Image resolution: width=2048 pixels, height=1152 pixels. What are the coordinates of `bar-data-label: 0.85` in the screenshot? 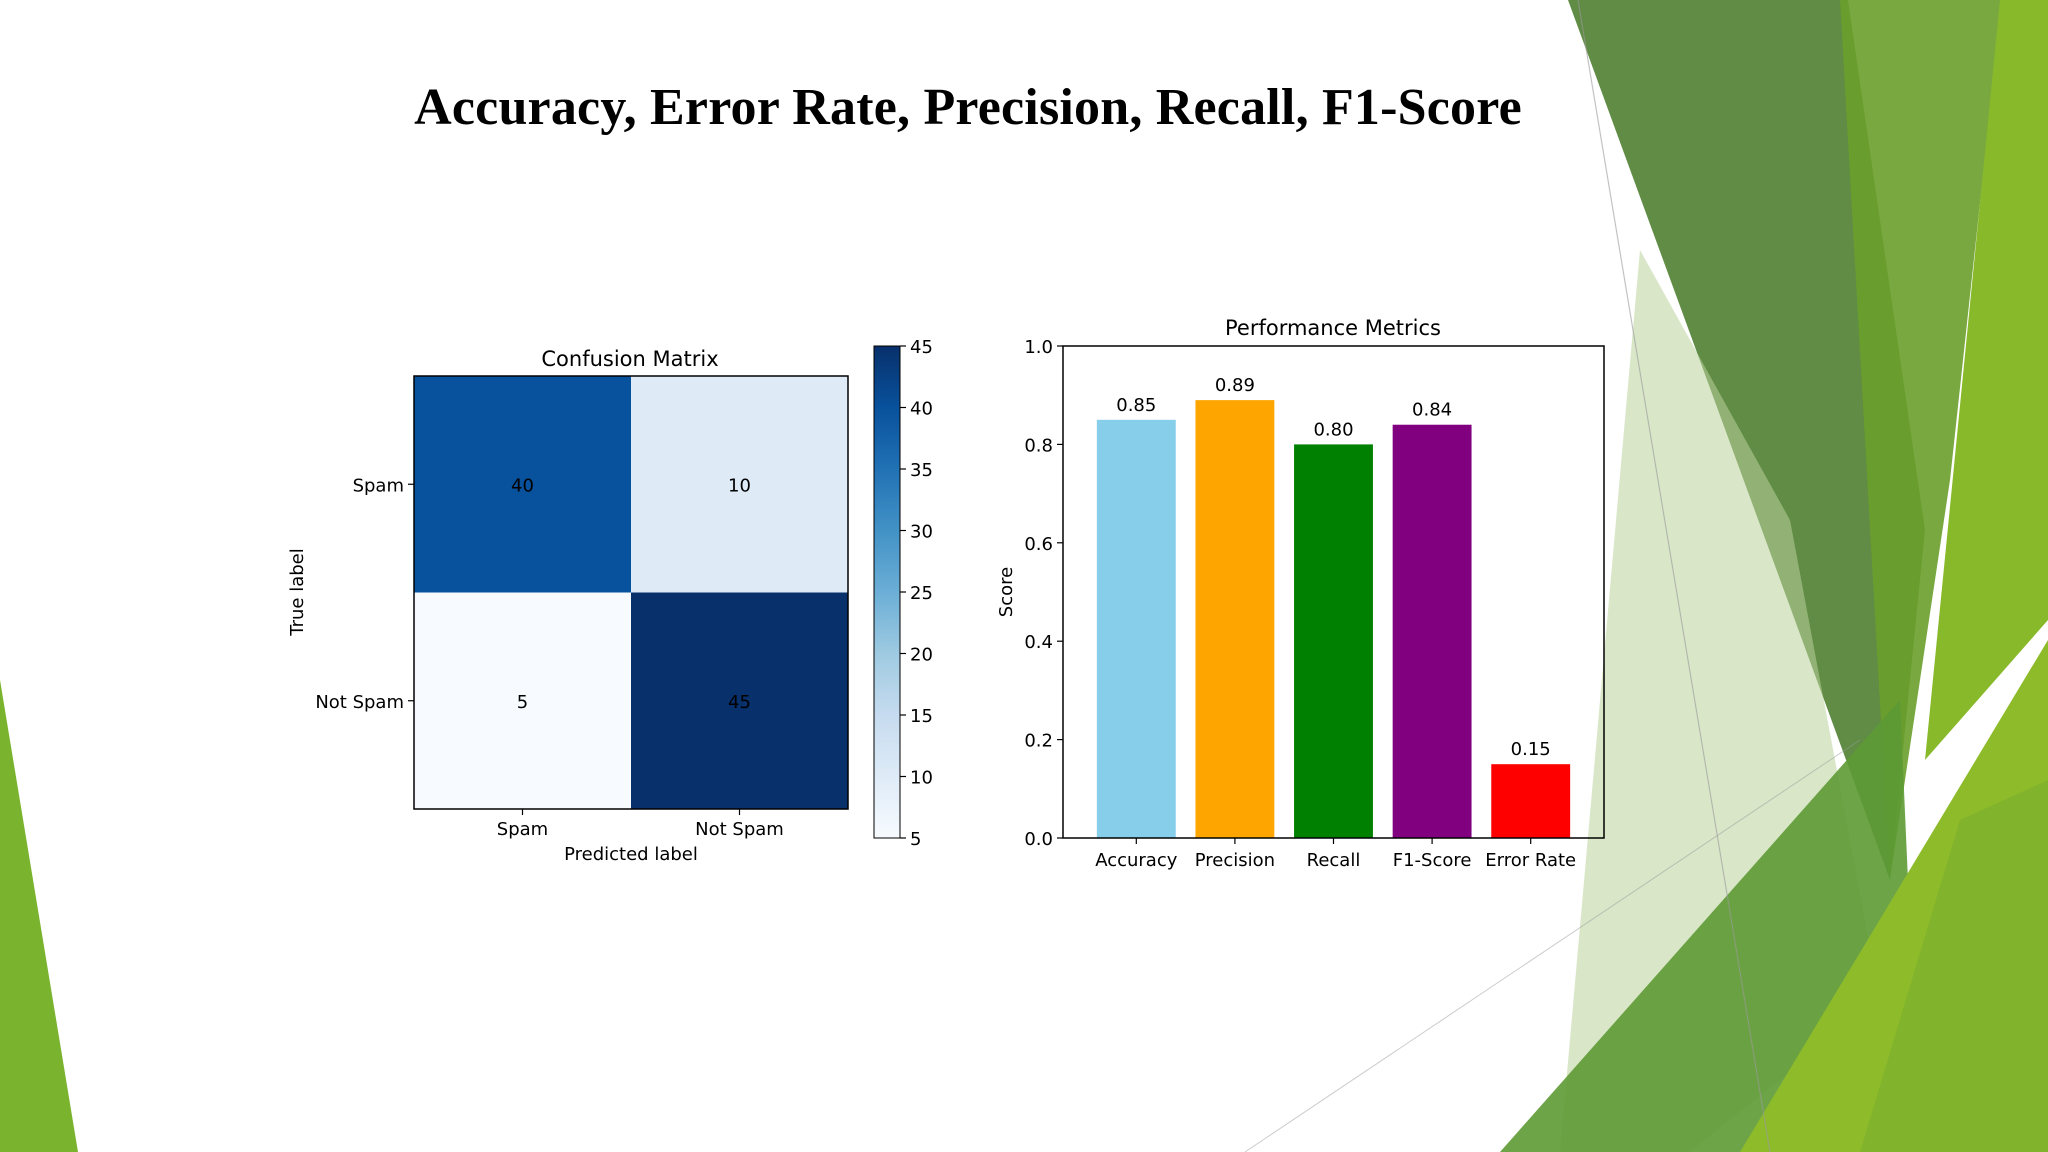 It's located at (1136, 405).